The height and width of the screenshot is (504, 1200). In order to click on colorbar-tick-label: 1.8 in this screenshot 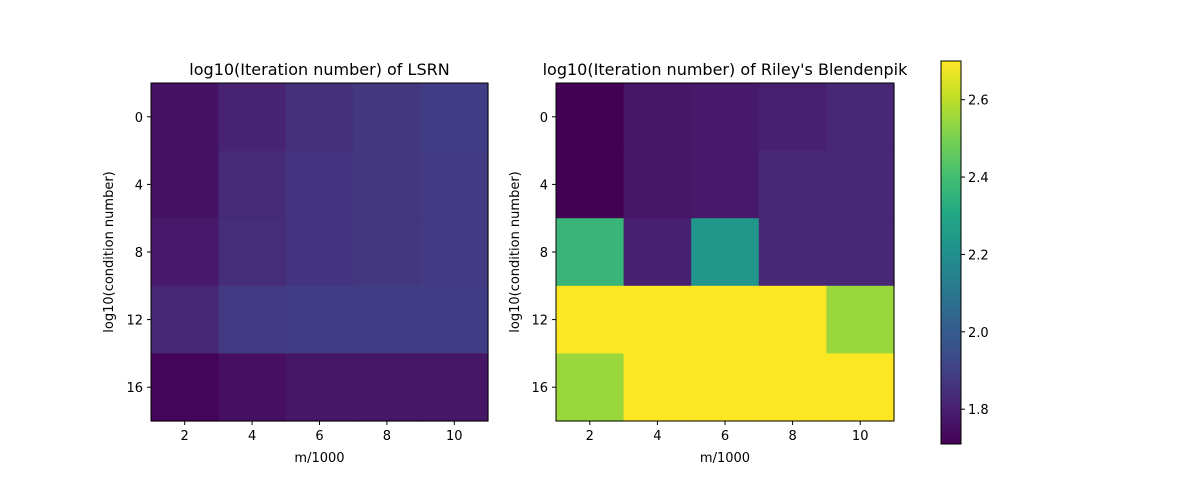, I will do `click(978, 410)`.